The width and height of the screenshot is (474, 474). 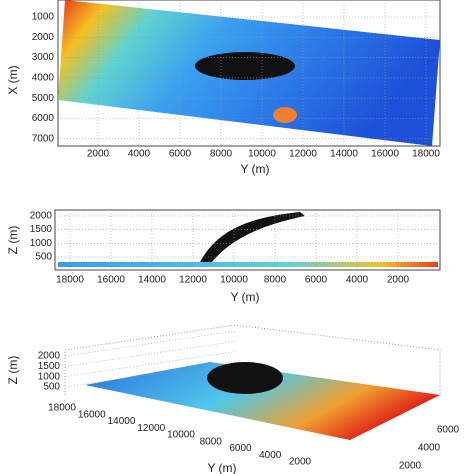 What do you see at coordinates (221, 467) in the screenshot?
I see `y-label: Y (m)` at bounding box center [221, 467].